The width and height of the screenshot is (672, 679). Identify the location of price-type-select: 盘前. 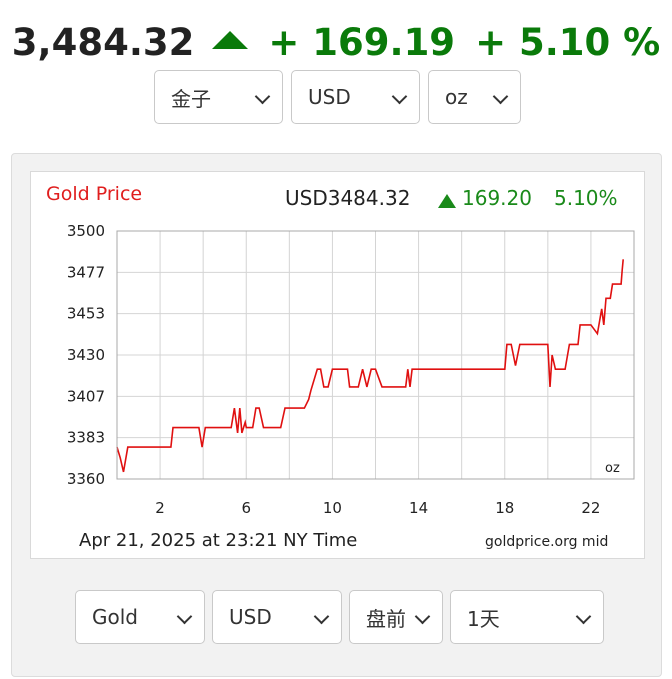
(396, 617).